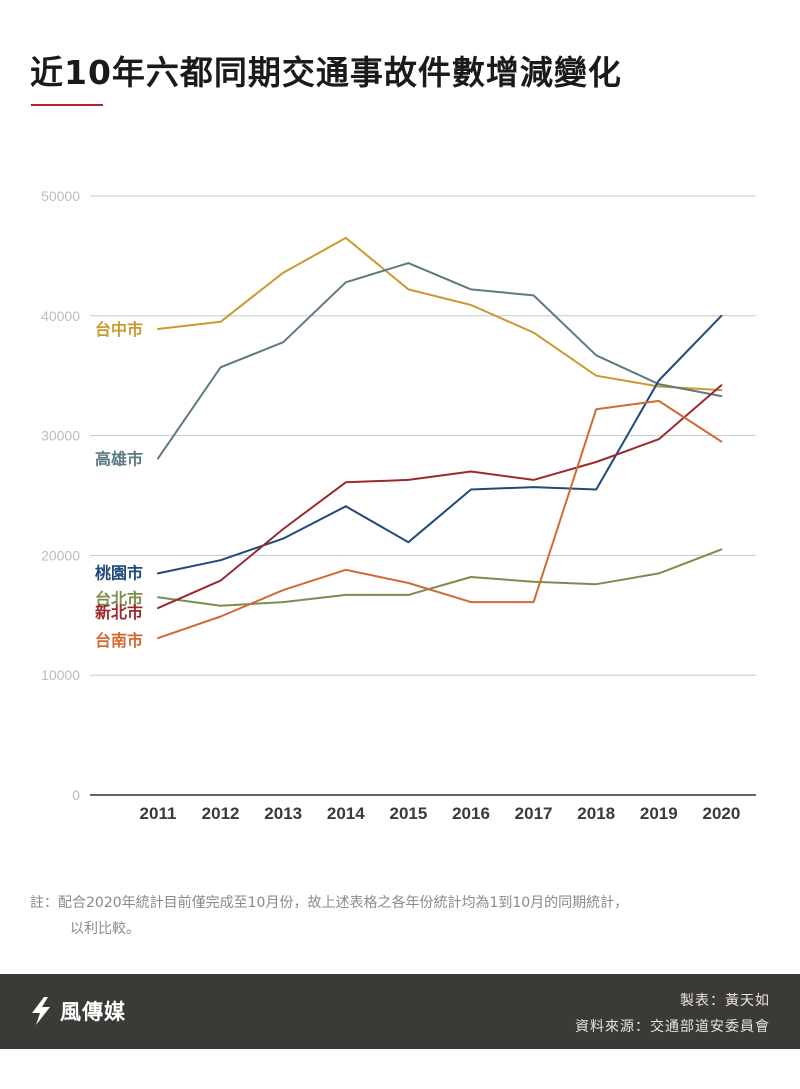  What do you see at coordinates (672, 1014) in the screenshot?
I see `credits: 製表：黃天如 資料來源：交通部道安委員會` at bounding box center [672, 1014].